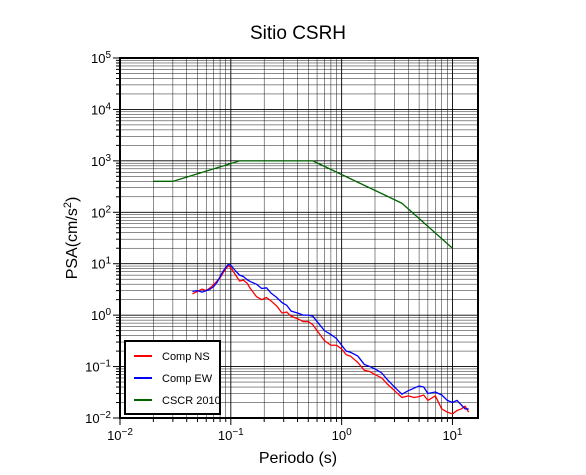  What do you see at coordinates (101, 315) in the screenshot?
I see `y-tick-label: 10⁰` at bounding box center [101, 315].